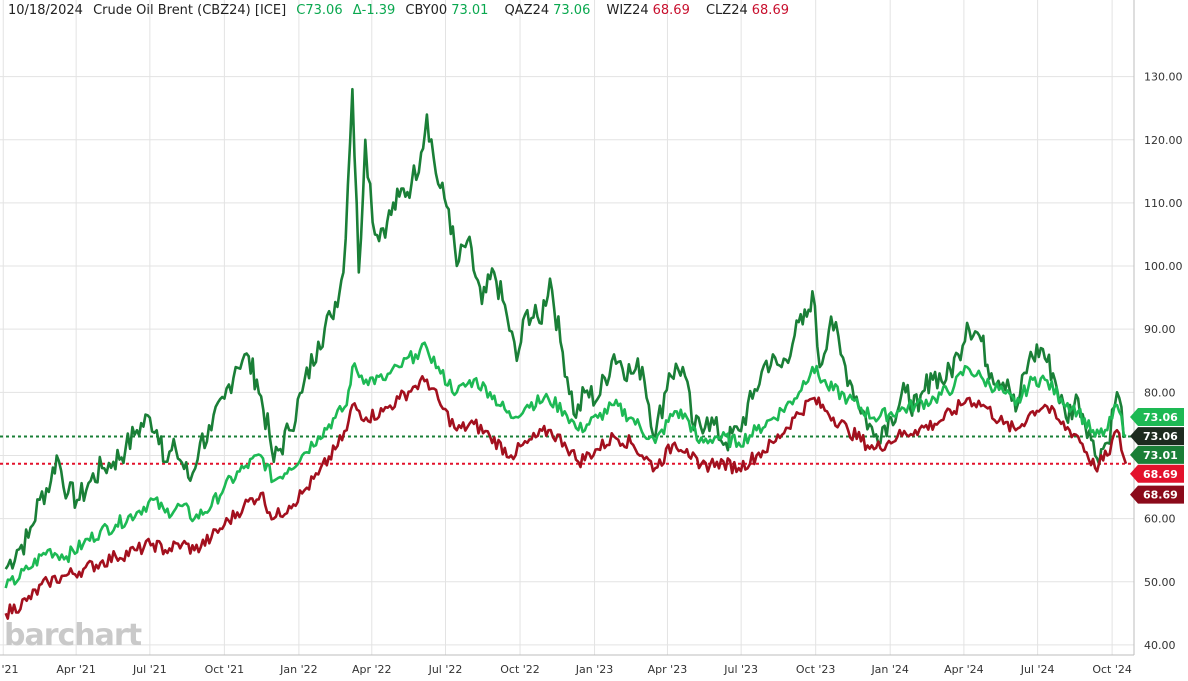  What do you see at coordinates (750, 10) in the screenshot?
I see `header-item-3: CLZ24 68.69` at bounding box center [750, 10].